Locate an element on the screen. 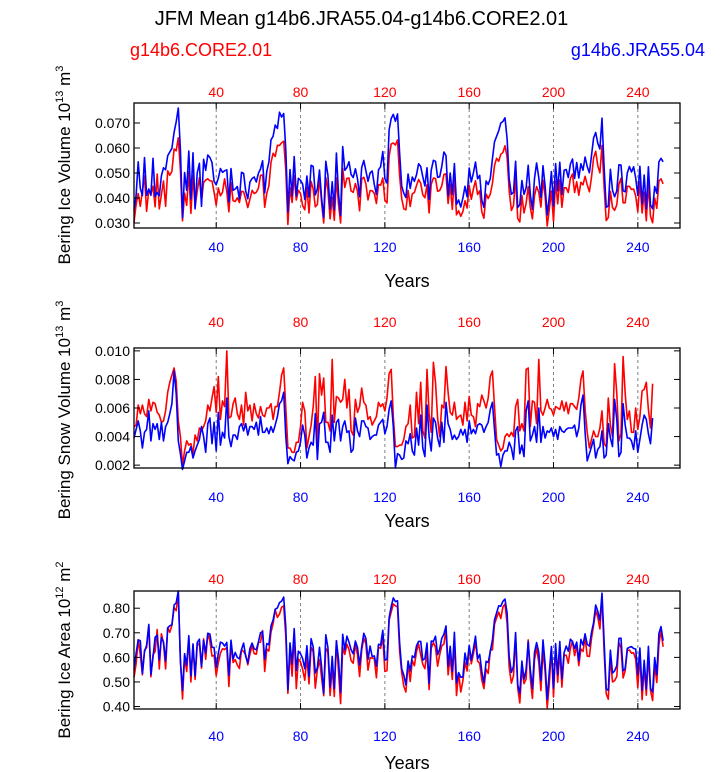 This screenshot has width=723, height=772. y-tick-label: 0.010 is located at coordinates (112, 351).